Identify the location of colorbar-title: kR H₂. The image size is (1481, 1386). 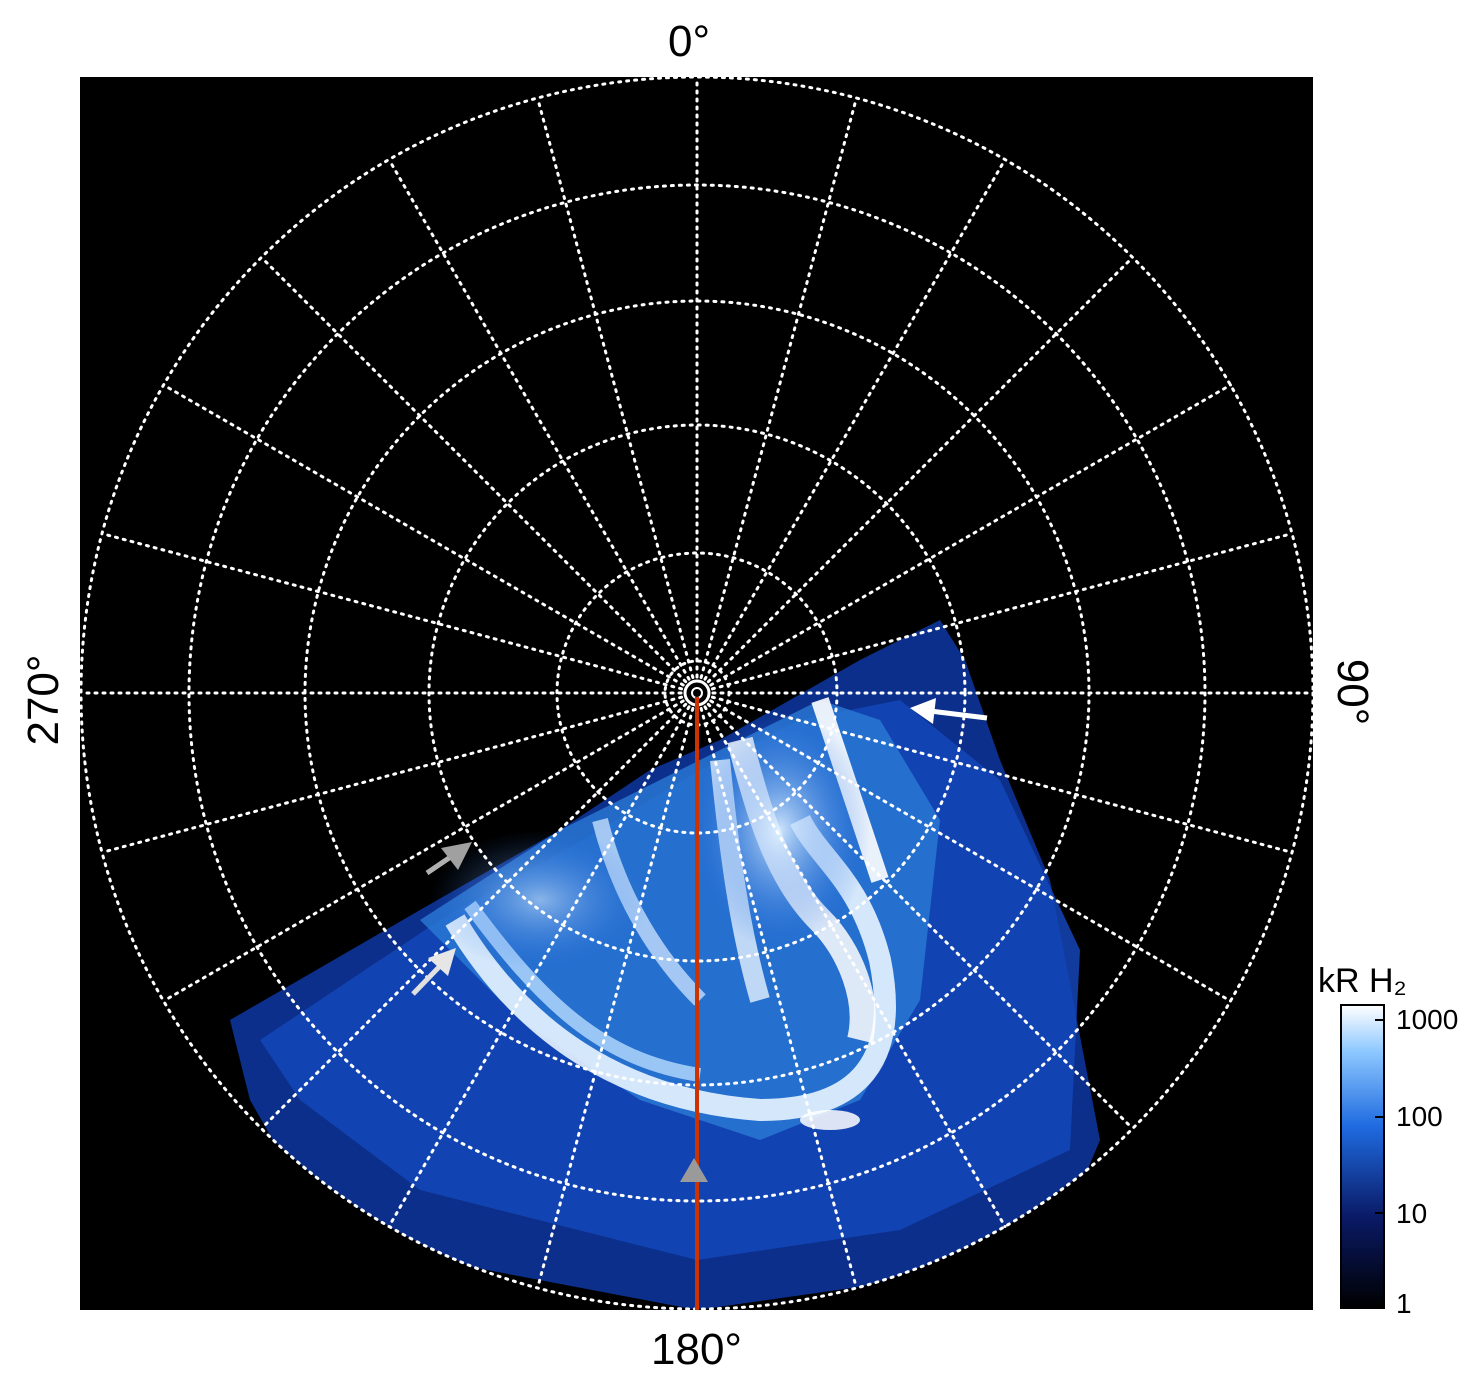
(1362, 981).